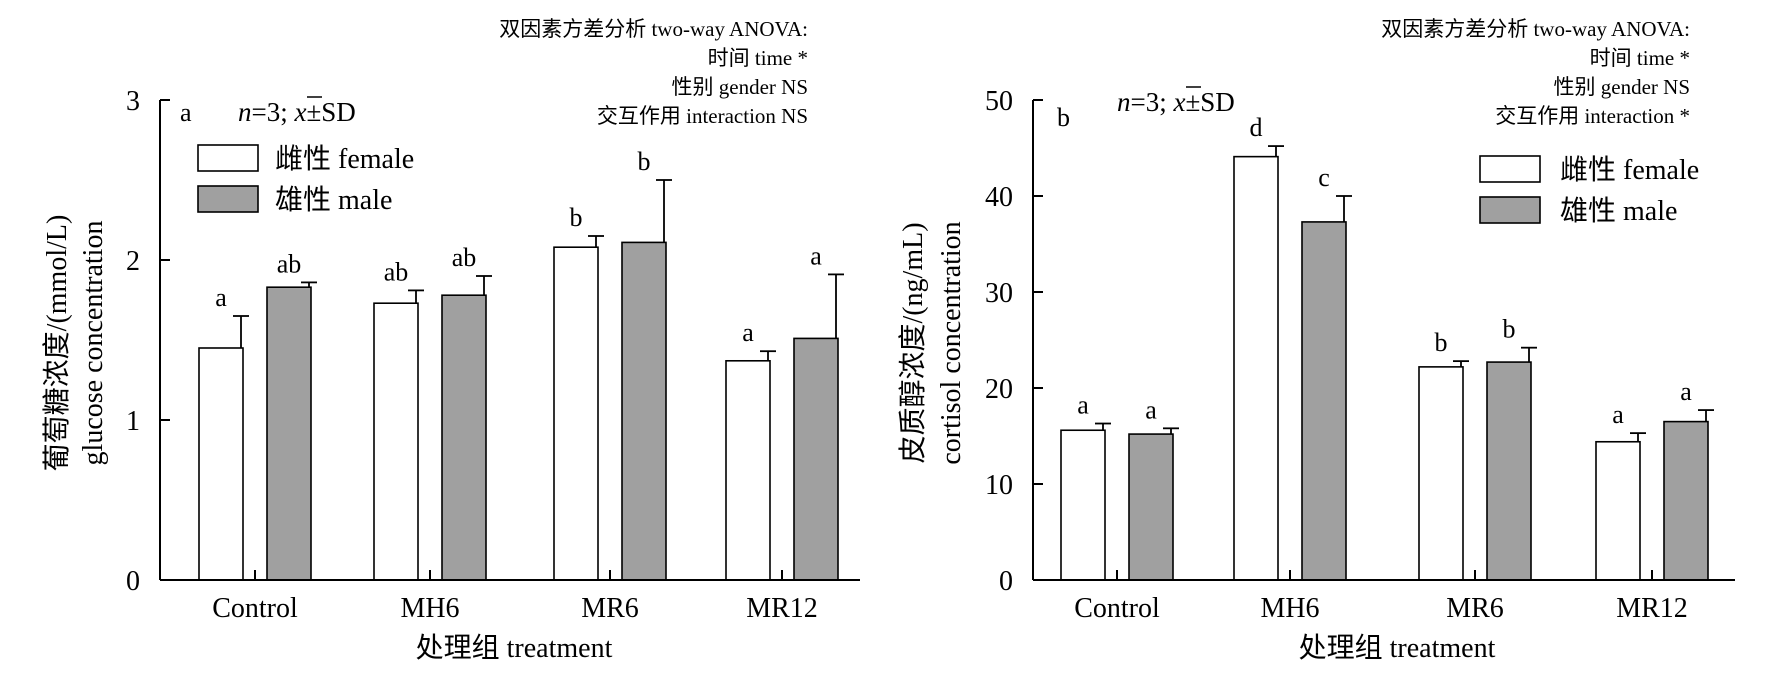  I want to click on anova-line-interaction: 交互作用 interaction *, so click(1592, 116).